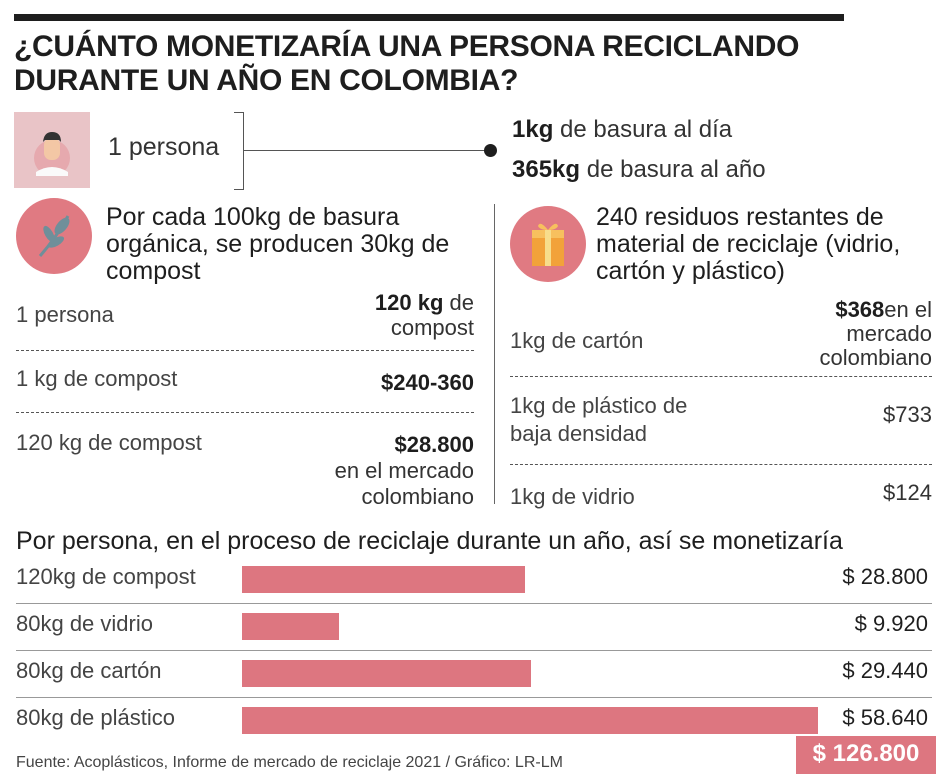 This screenshot has height=780, width=946. Describe the element at coordinates (84, 623) in the screenshot. I see `bar-label: 80kg de vidrio` at that location.